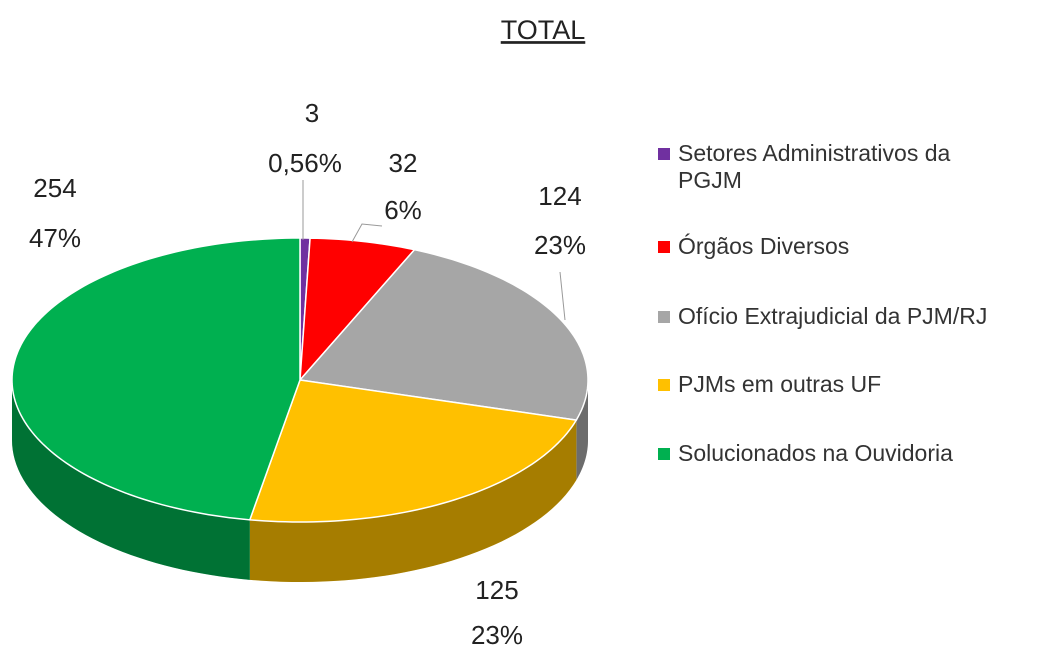  Describe the element at coordinates (815, 453) in the screenshot. I see `legend-label: Solucionados na Ouvidoria` at that location.